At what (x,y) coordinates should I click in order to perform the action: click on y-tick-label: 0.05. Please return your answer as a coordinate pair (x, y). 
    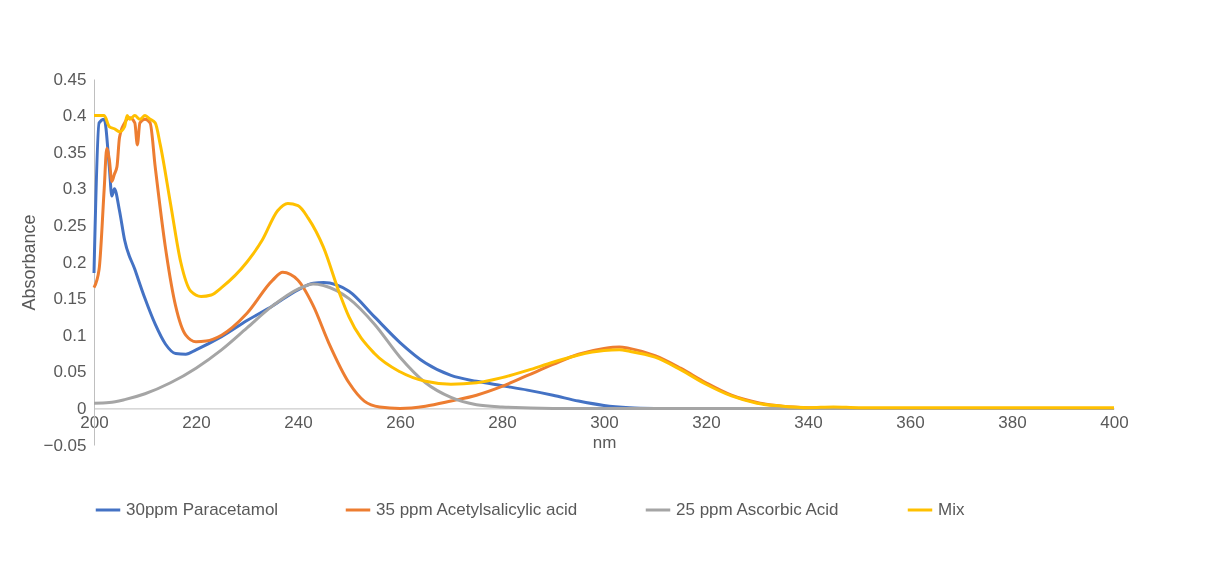
    Looking at the image, I should click on (70, 372).